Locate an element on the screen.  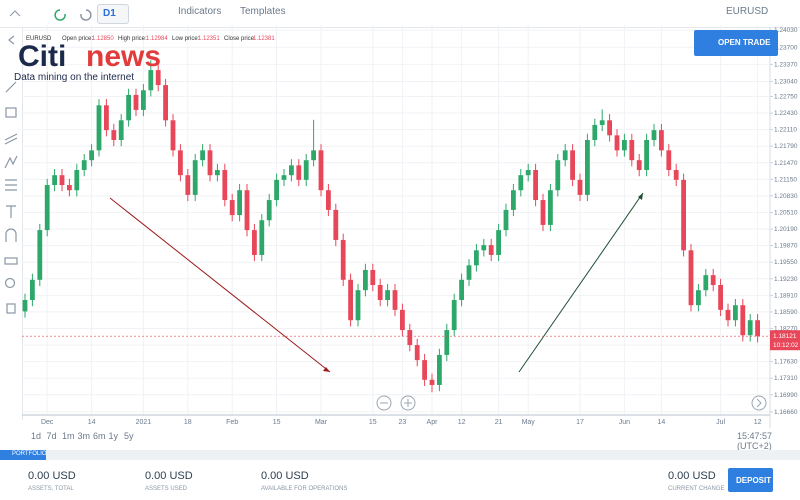
down-arrow-head is located at coordinates (326, 369).